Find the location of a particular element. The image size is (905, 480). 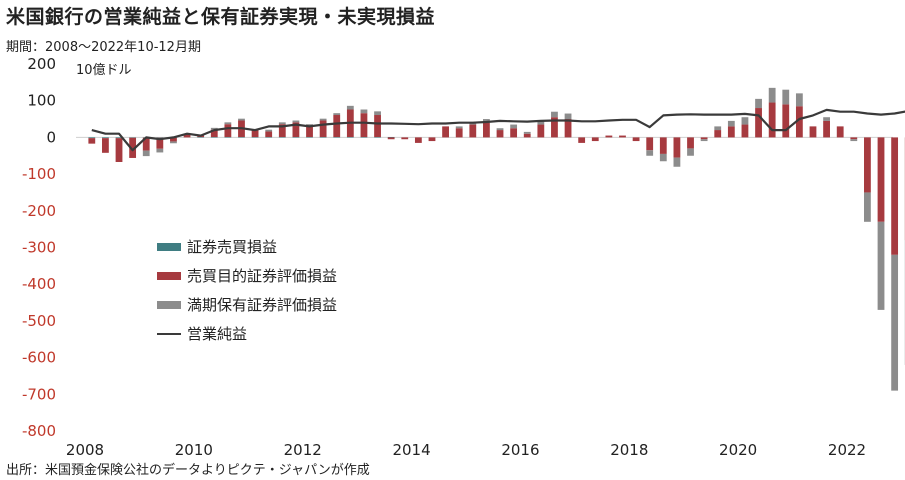

x-tick-label: 2008 is located at coordinates (85, 450).